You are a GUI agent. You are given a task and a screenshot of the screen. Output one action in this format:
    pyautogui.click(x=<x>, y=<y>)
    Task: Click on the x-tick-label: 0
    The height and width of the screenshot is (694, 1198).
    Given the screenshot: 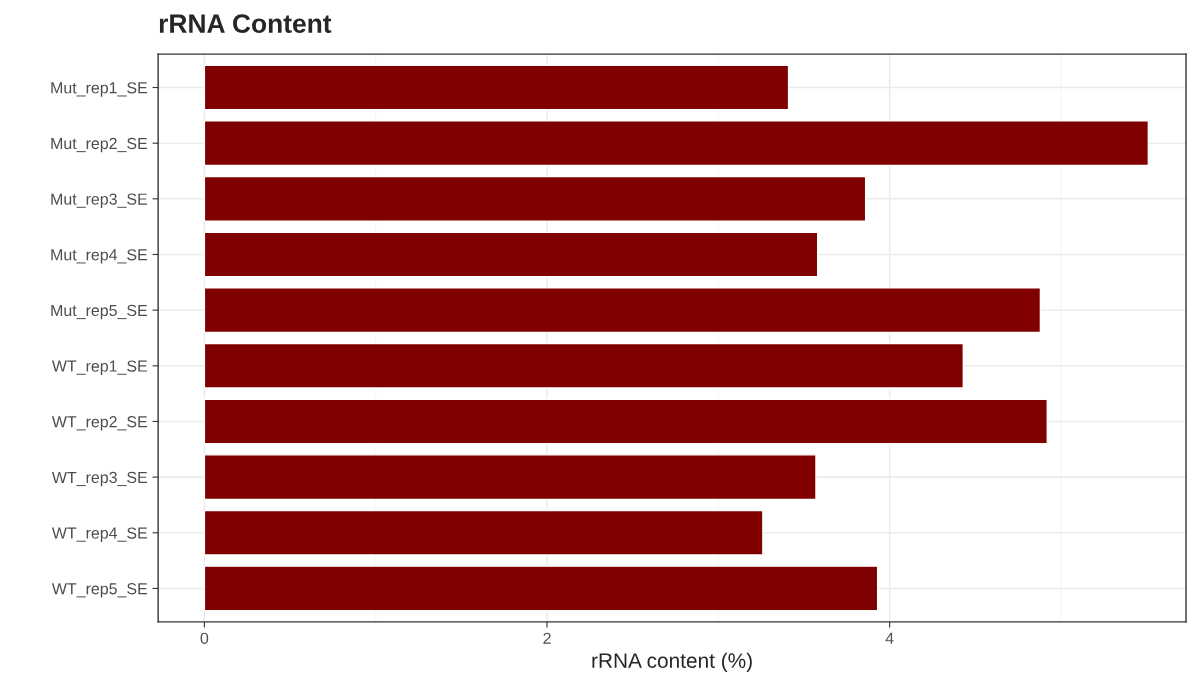 What is the action you would take?
    pyautogui.click(x=204, y=638)
    